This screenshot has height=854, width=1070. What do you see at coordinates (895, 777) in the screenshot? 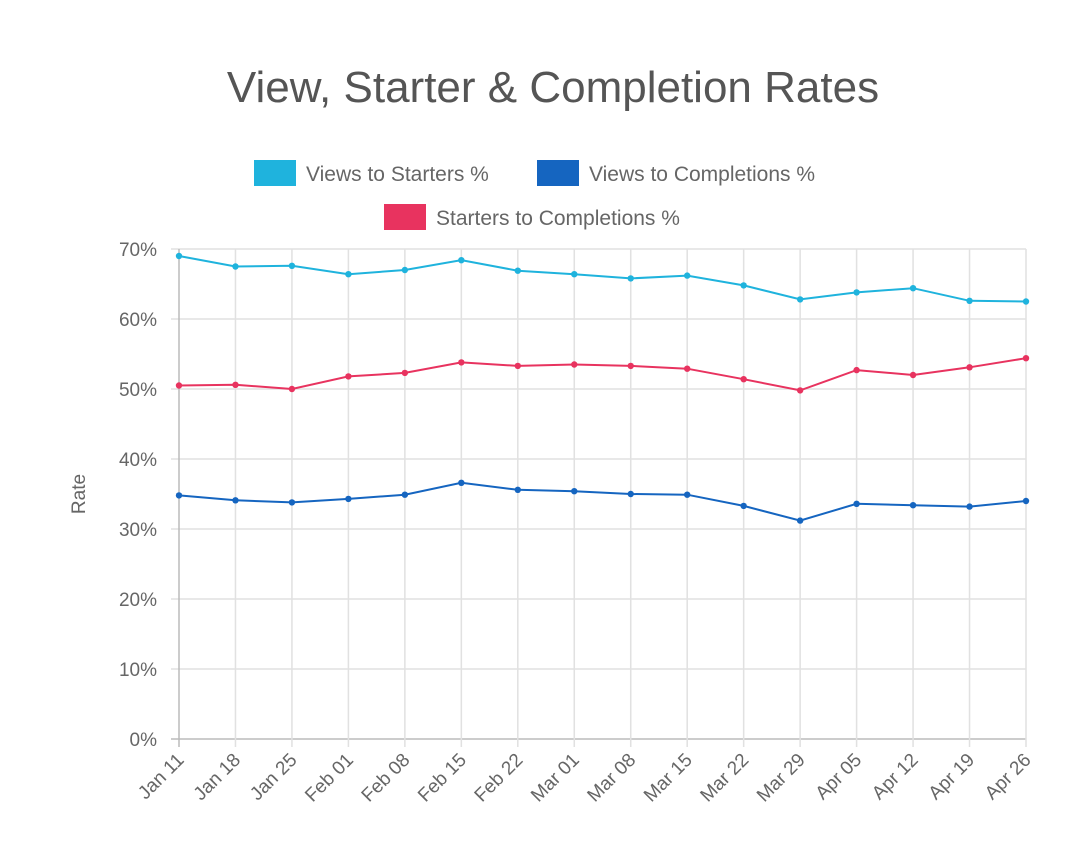
I see `x-tick-label: Apr 12` at bounding box center [895, 777].